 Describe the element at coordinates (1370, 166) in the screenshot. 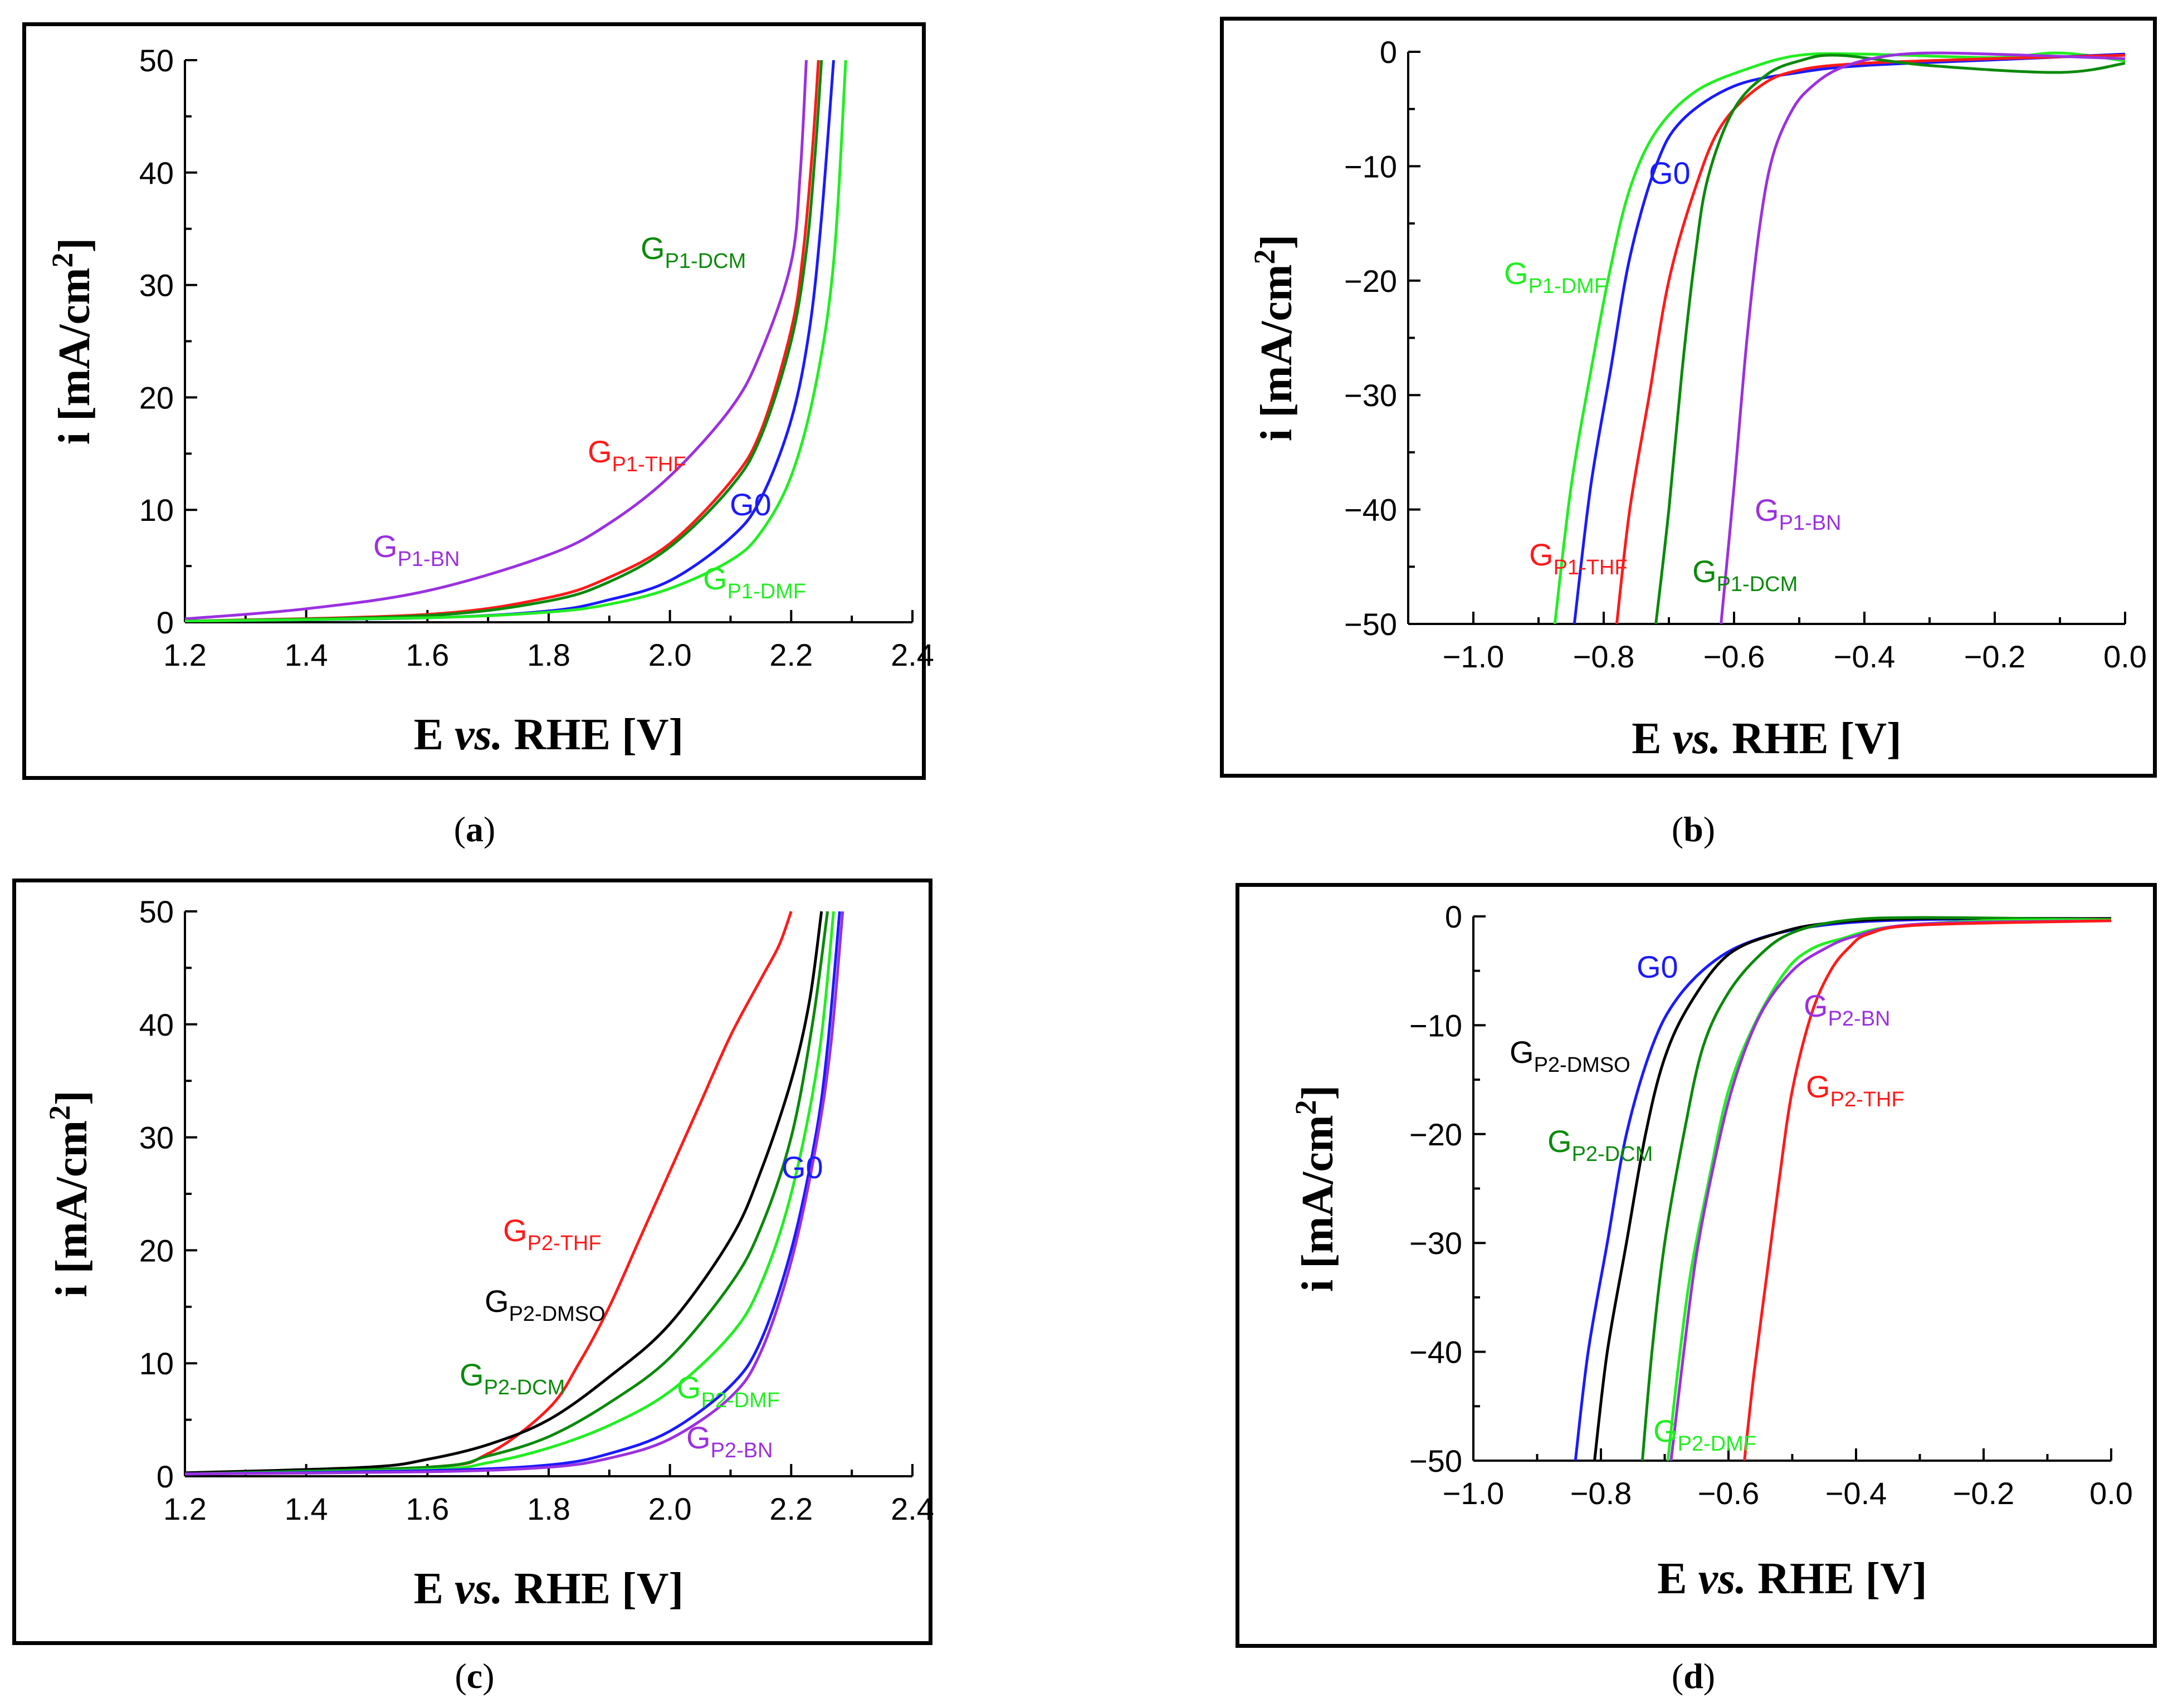

I see `y-tick-label: −10` at that location.